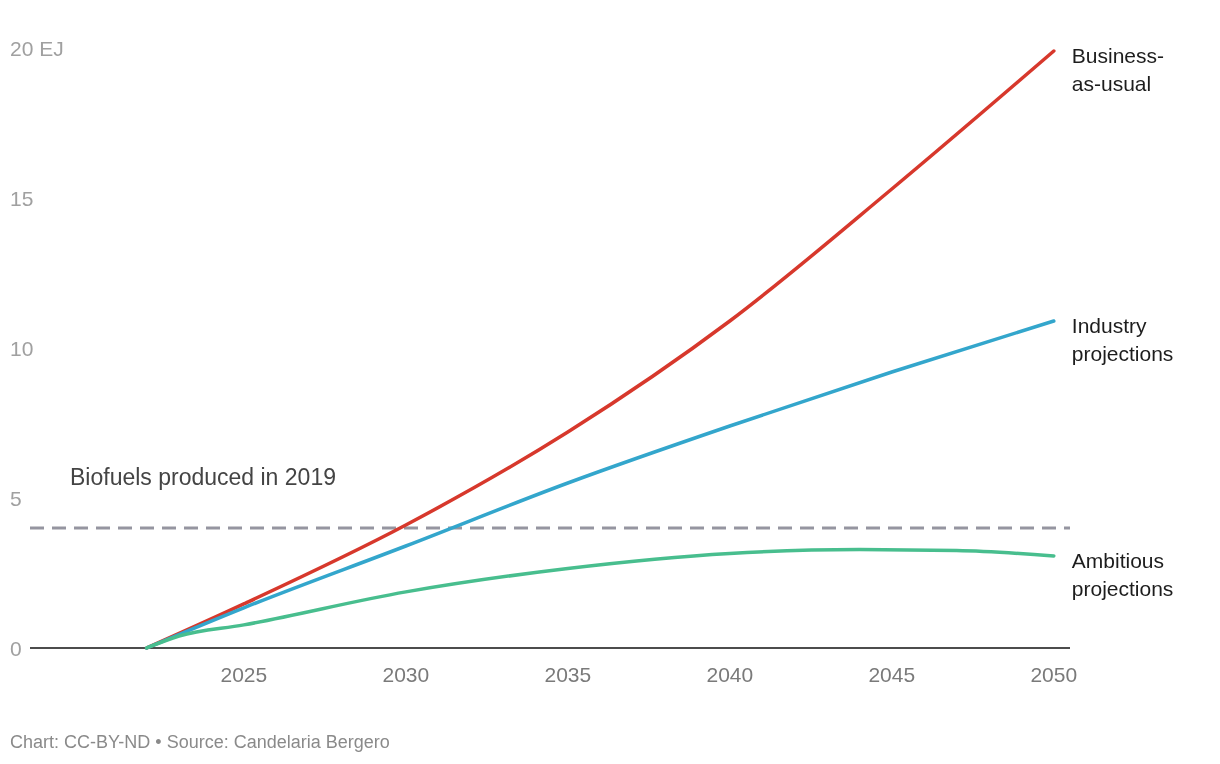  I want to click on y-tick-label: 10, so click(22, 348).